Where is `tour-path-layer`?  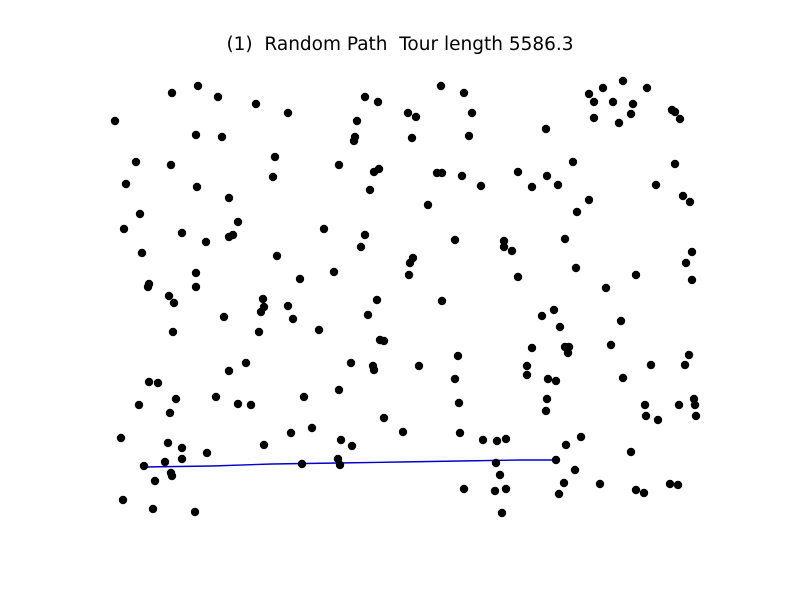 tour-path-layer is located at coordinates (349, 463).